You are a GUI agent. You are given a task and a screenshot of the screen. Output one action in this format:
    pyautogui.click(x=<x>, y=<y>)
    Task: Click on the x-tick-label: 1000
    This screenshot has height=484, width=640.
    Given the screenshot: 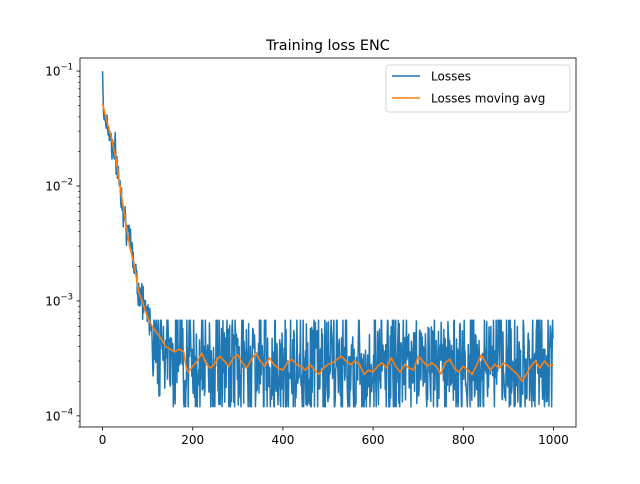 What is the action you would take?
    pyautogui.click(x=553, y=440)
    